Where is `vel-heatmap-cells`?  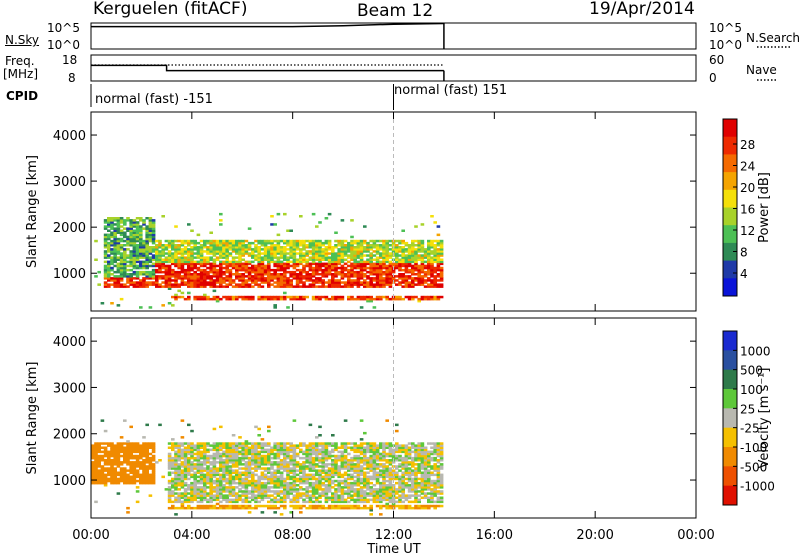
vel-heatmap-cells is located at coordinates (267, 467).